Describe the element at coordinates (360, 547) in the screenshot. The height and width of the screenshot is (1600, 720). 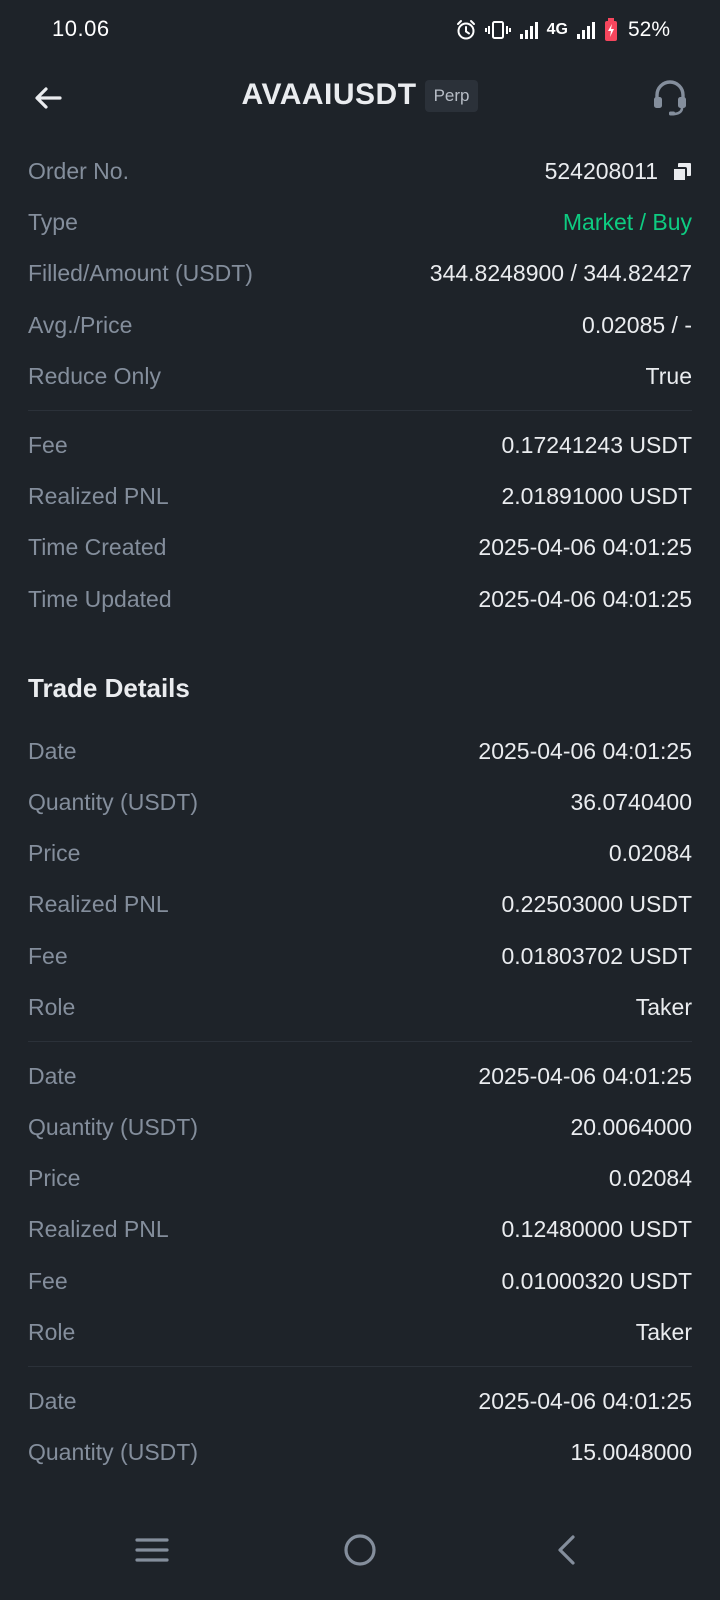
I see `time-created-row: Time Created 2025-04-06 04:01:25` at that location.